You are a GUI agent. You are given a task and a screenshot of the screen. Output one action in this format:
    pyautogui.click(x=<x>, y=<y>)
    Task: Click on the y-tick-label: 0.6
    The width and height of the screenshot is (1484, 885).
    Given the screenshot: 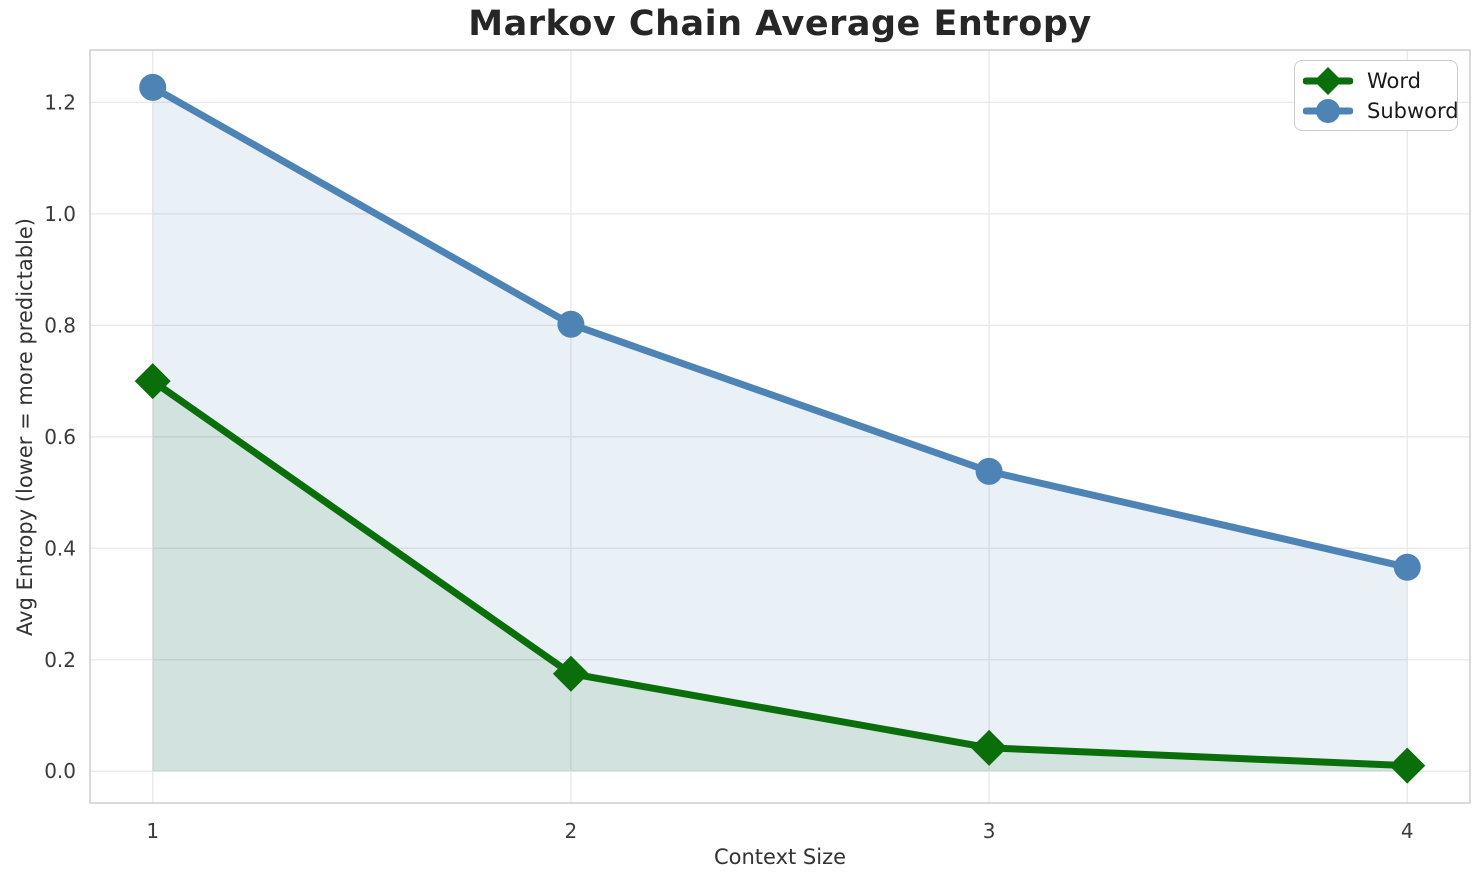 What is the action you would take?
    pyautogui.click(x=60, y=437)
    